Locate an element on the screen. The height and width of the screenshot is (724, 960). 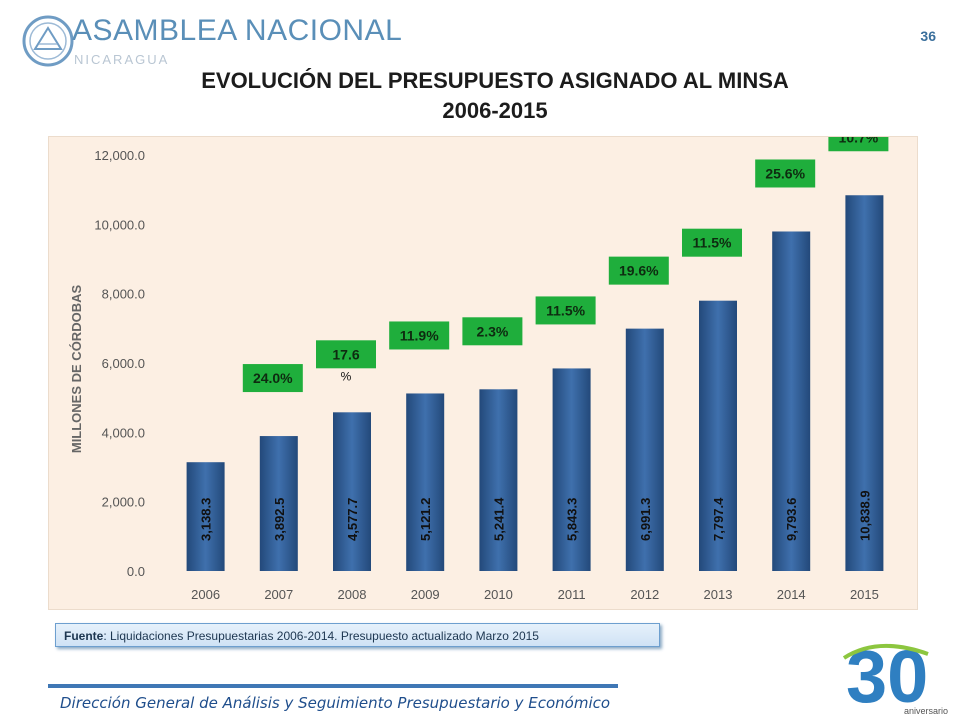
growth-label: 2.3% is located at coordinates (492, 331).